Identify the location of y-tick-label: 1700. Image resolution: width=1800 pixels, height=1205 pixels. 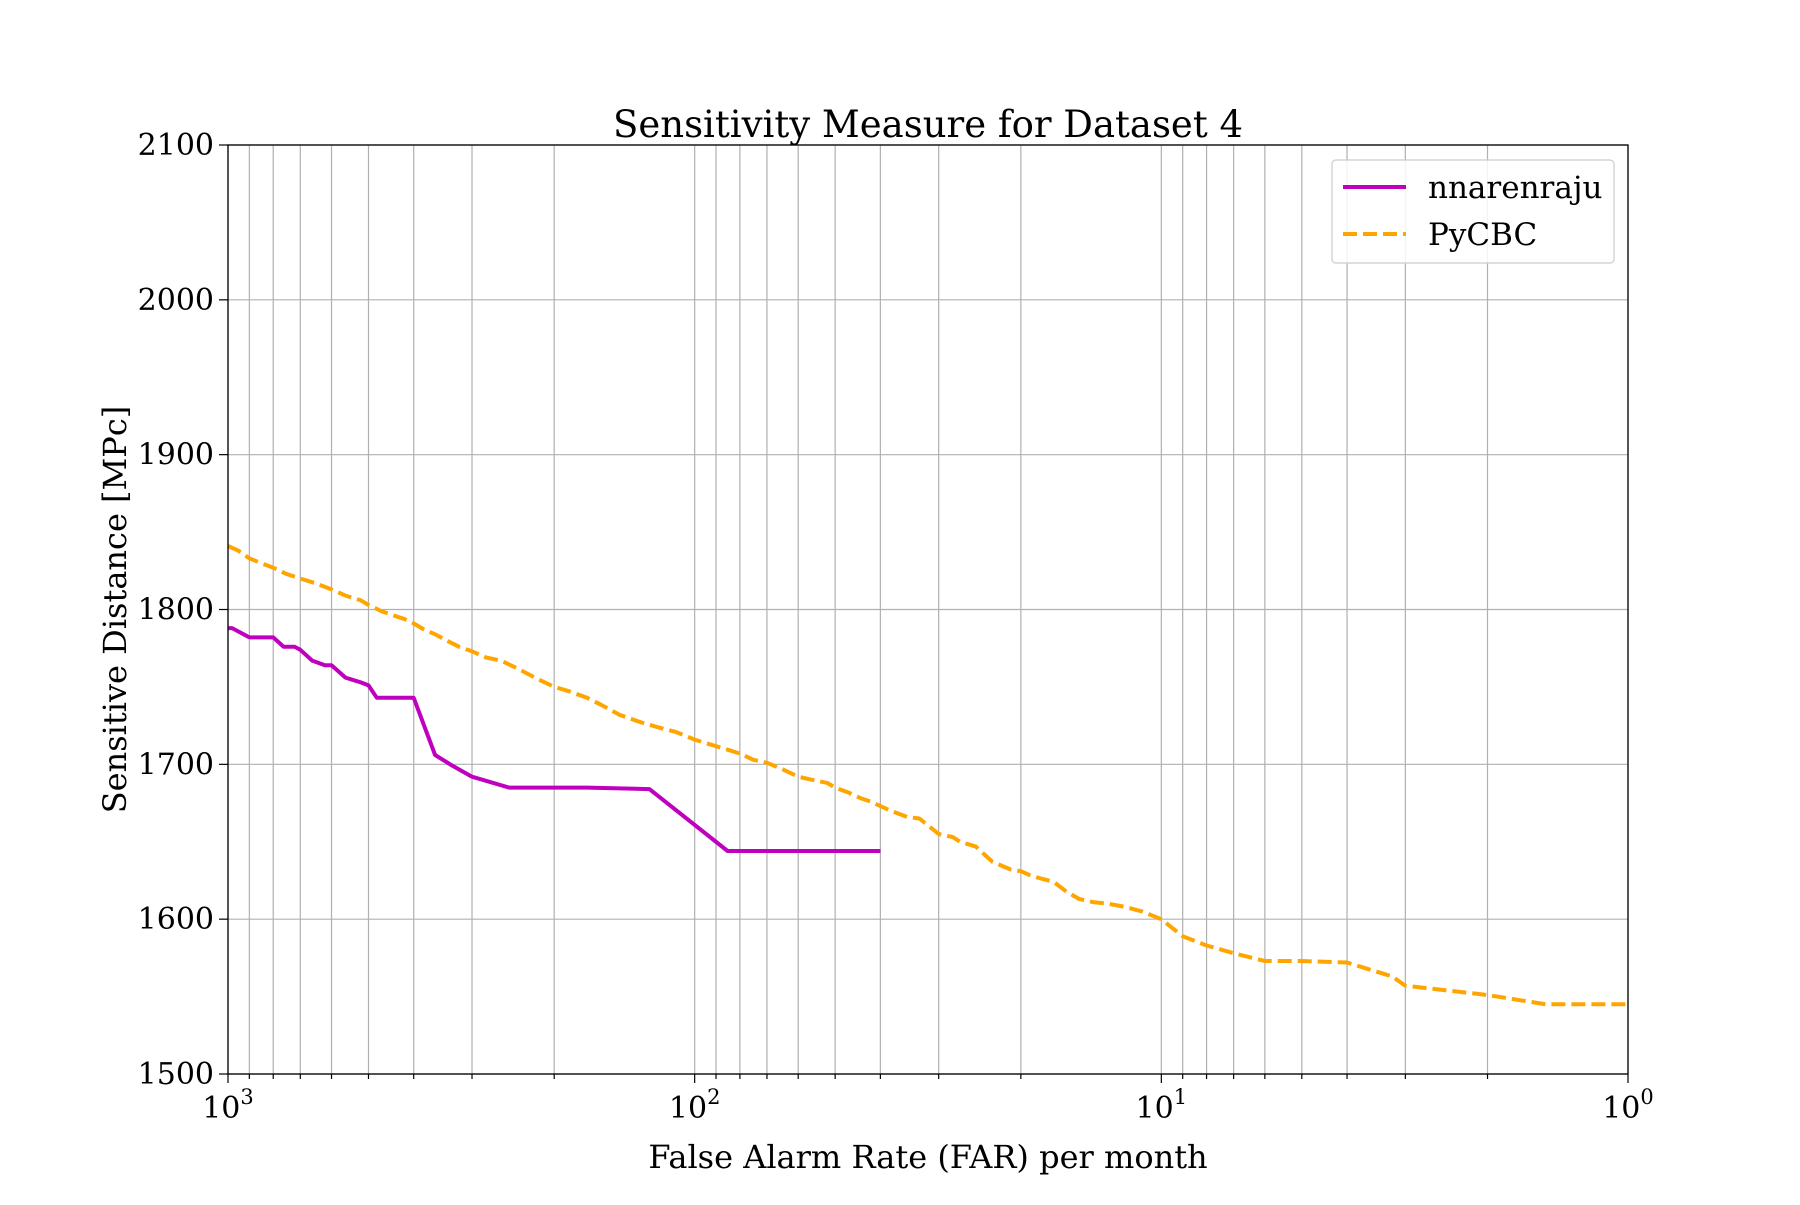
(176, 764).